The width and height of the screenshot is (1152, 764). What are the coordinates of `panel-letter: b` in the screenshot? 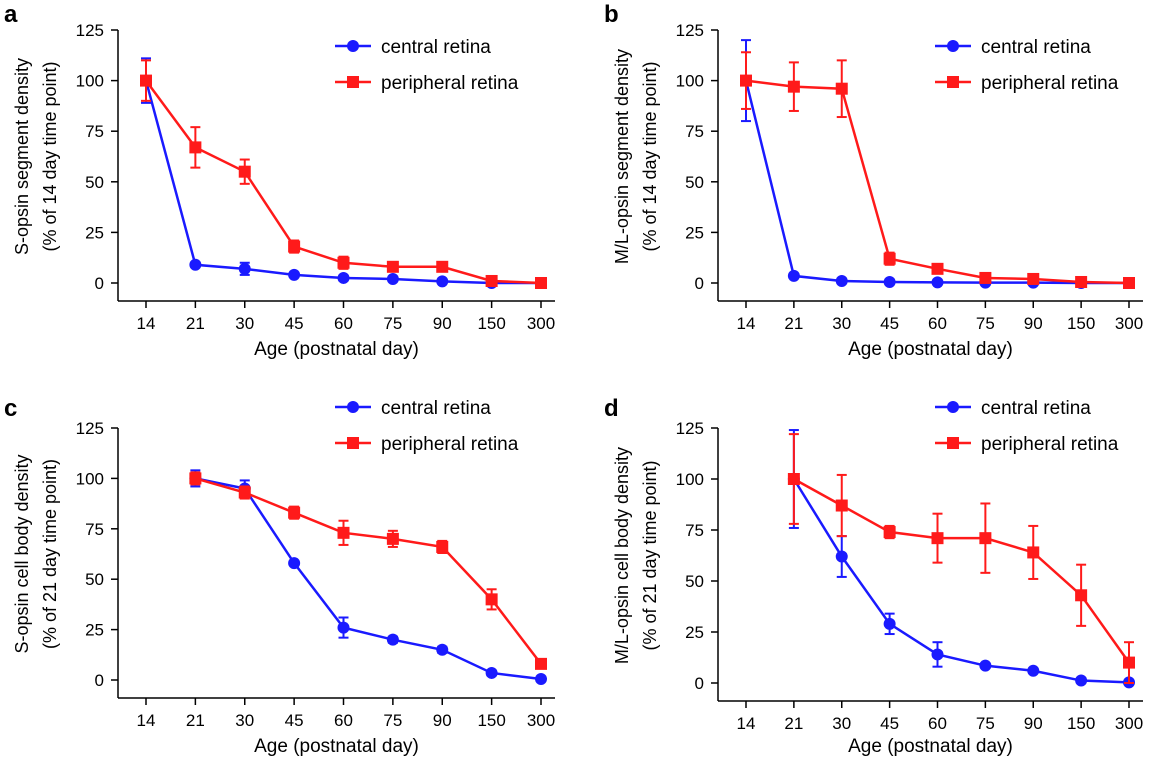 It's located at (611, 14).